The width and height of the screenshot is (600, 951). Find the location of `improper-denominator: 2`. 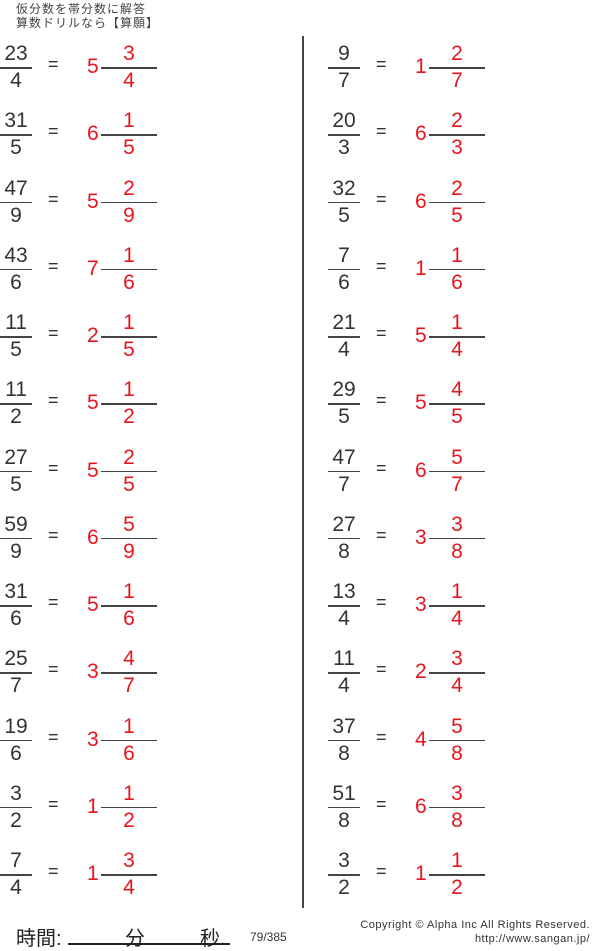

improper-denominator: 2 is located at coordinates (16, 417).